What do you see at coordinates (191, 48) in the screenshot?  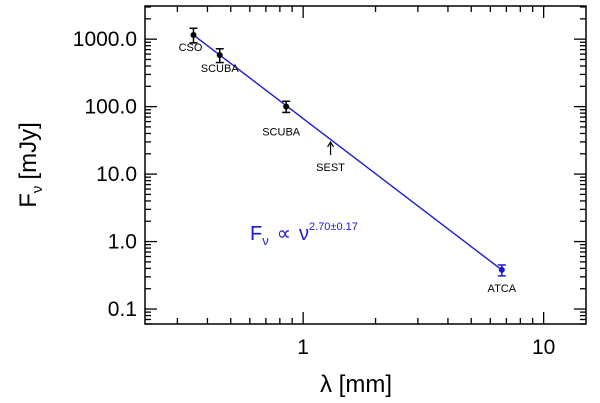 I see `point-label: CSO` at bounding box center [191, 48].